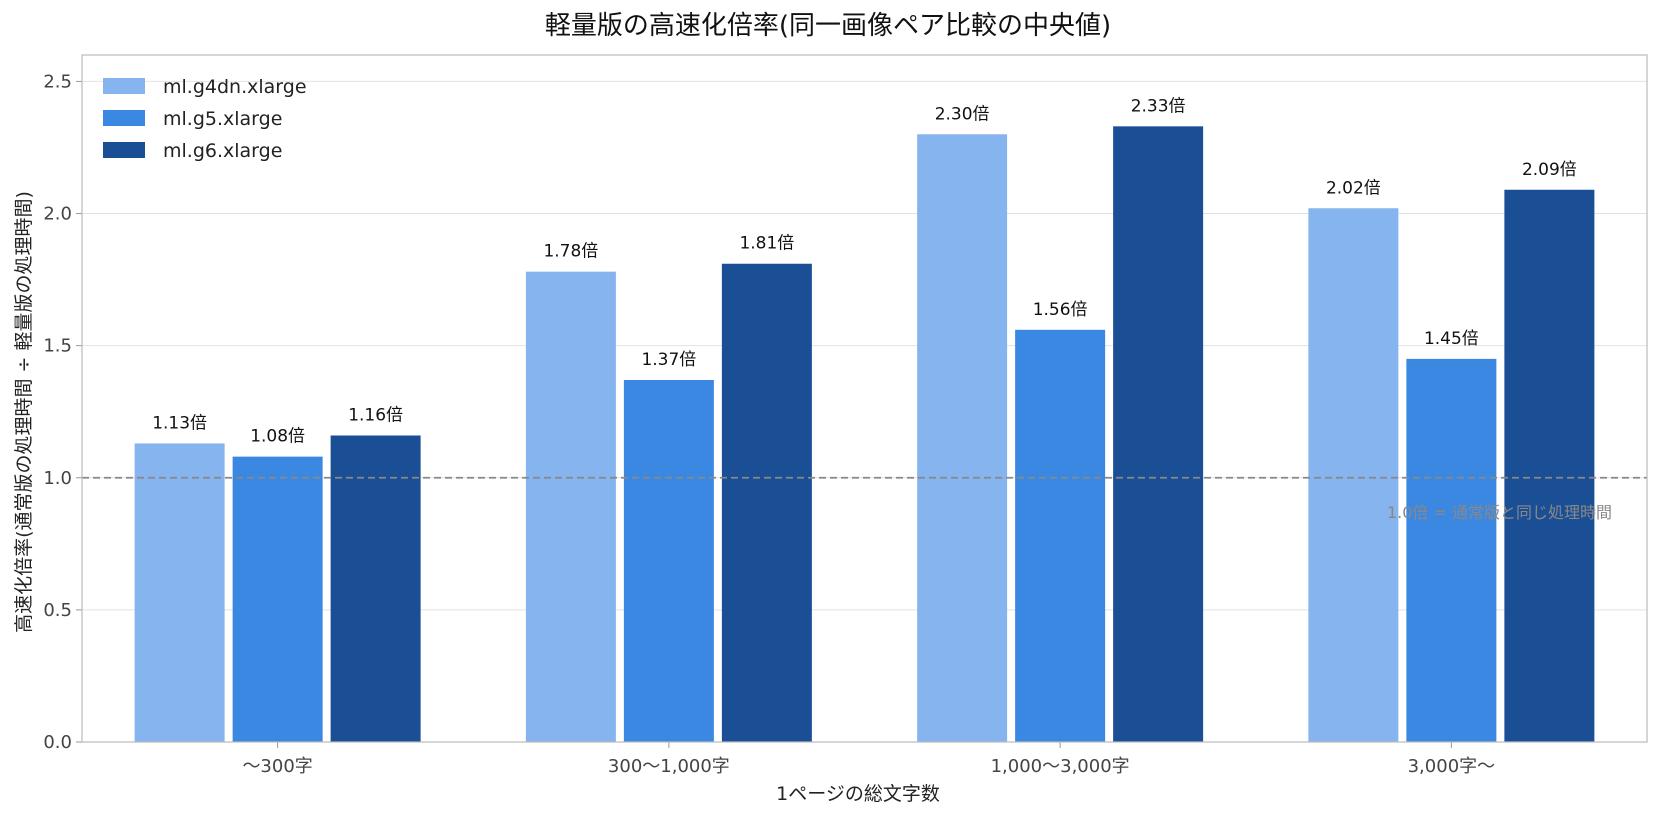 This screenshot has width=1657, height=817. I want to click on legend: ml.g4dn.xlarge ml.g5.xlarge ml.g6.xlarge, so click(205, 119).